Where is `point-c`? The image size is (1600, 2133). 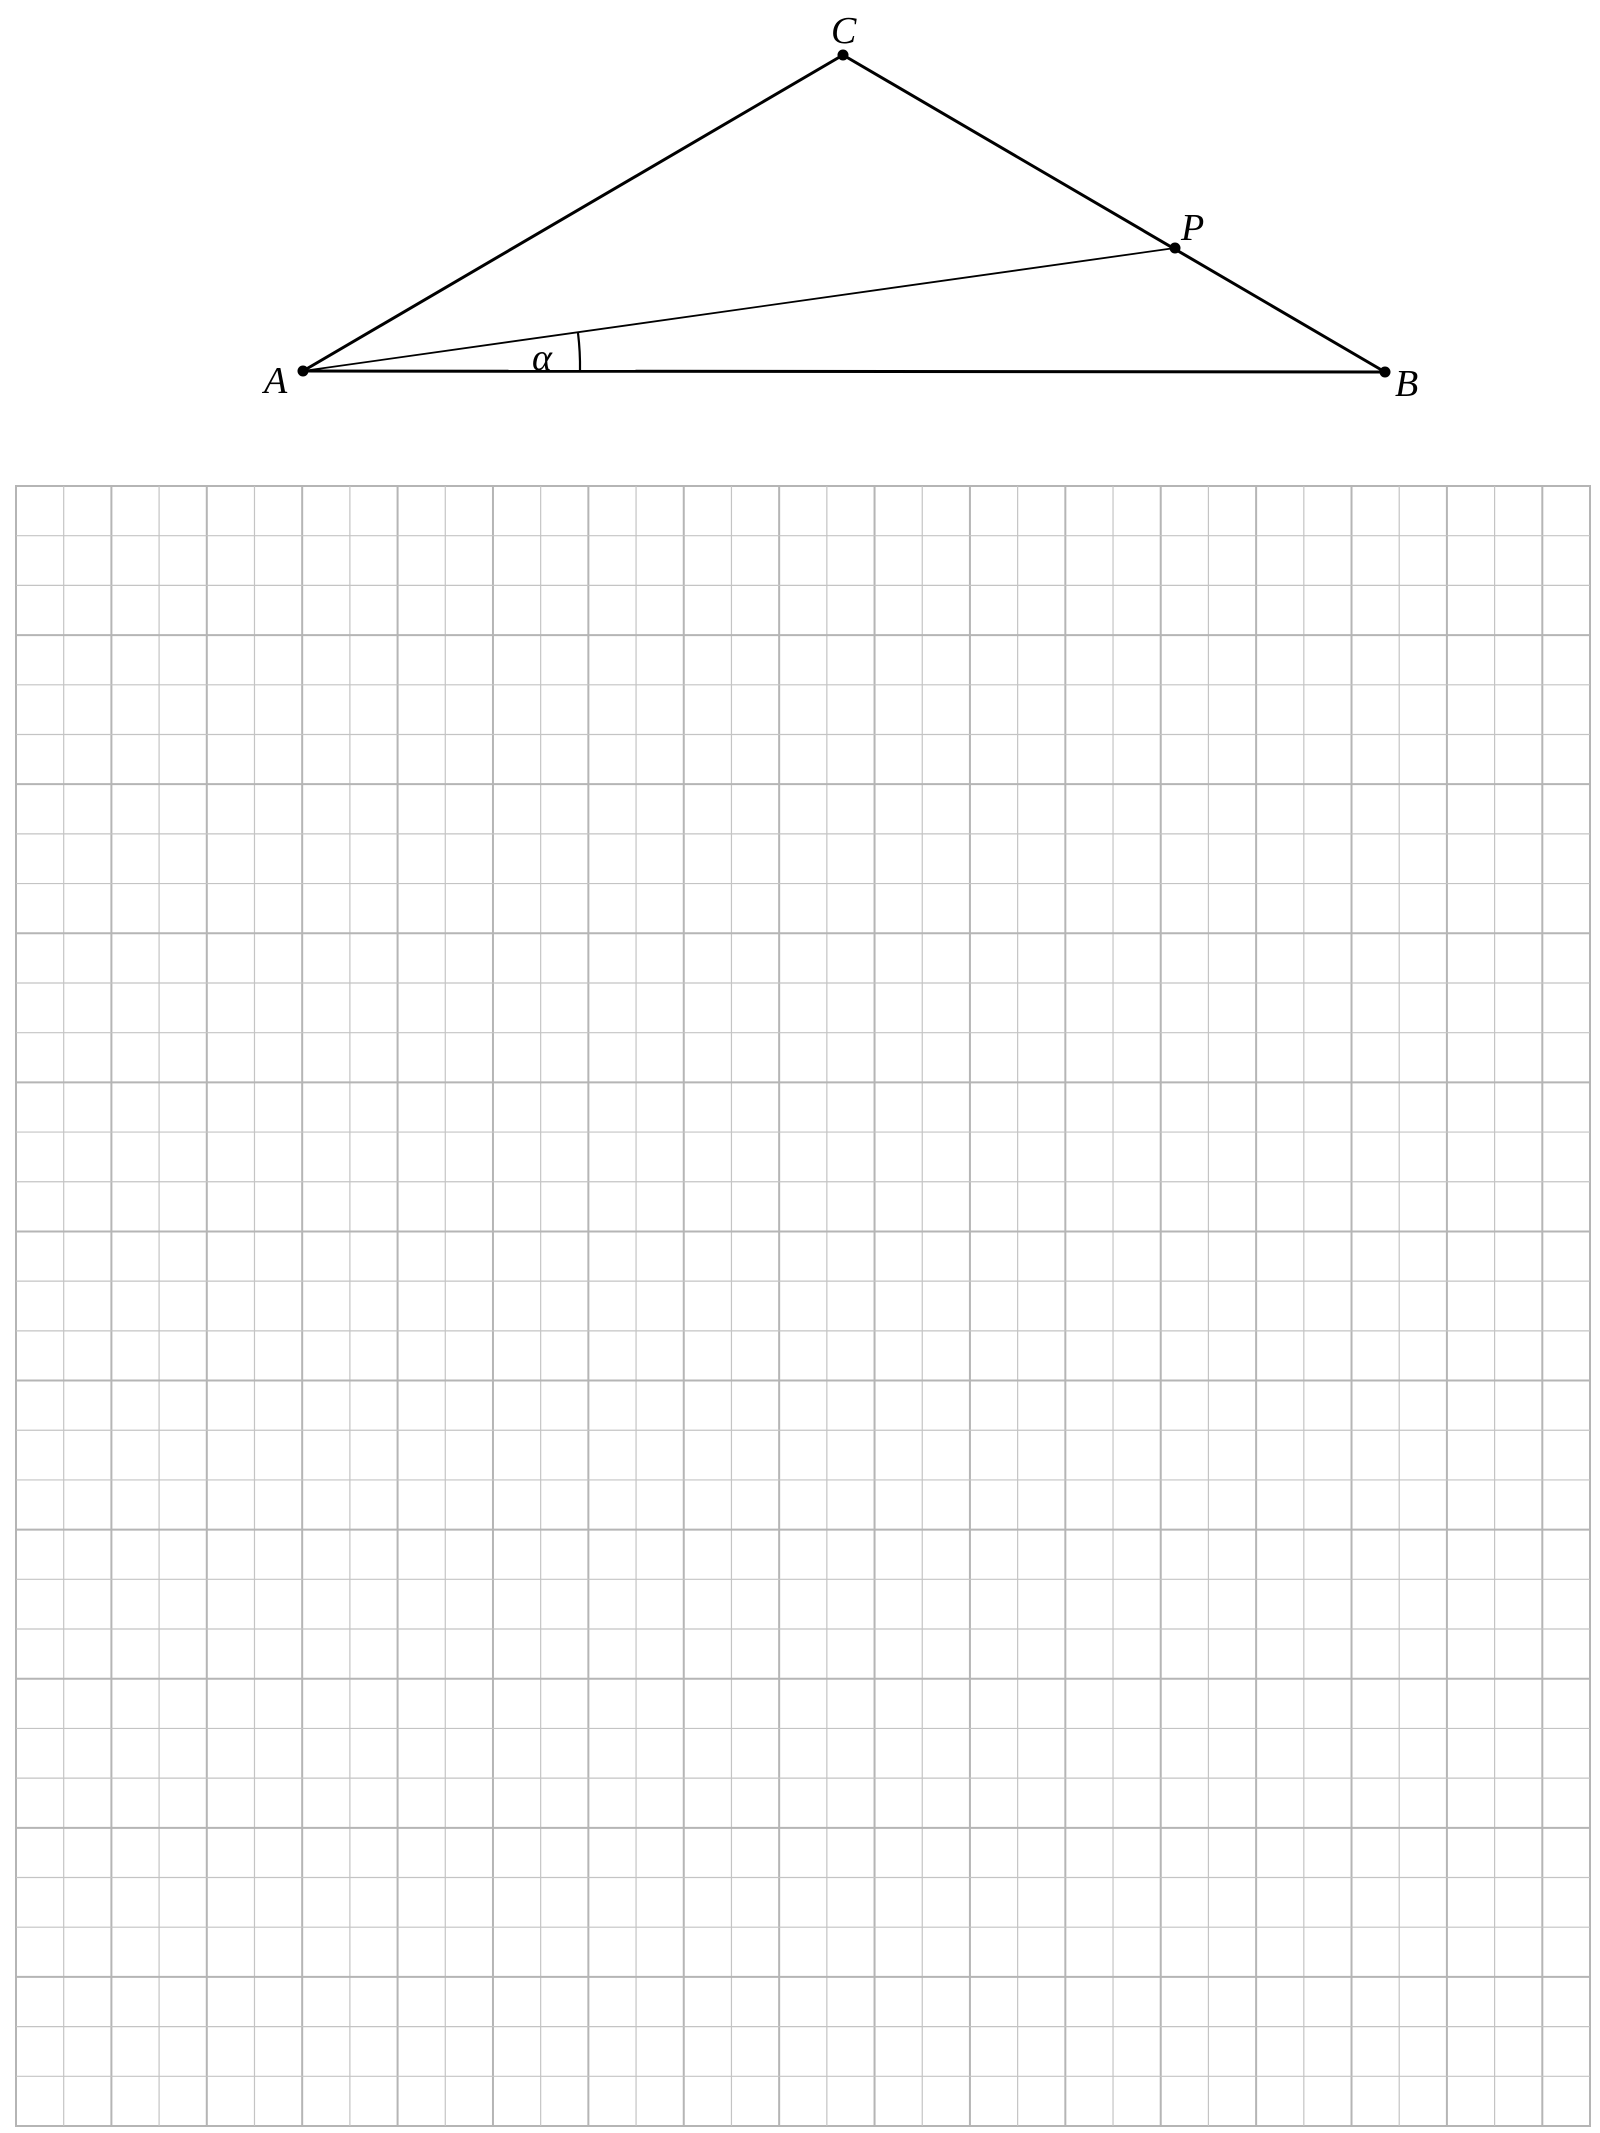
point-c is located at coordinates (843, 55).